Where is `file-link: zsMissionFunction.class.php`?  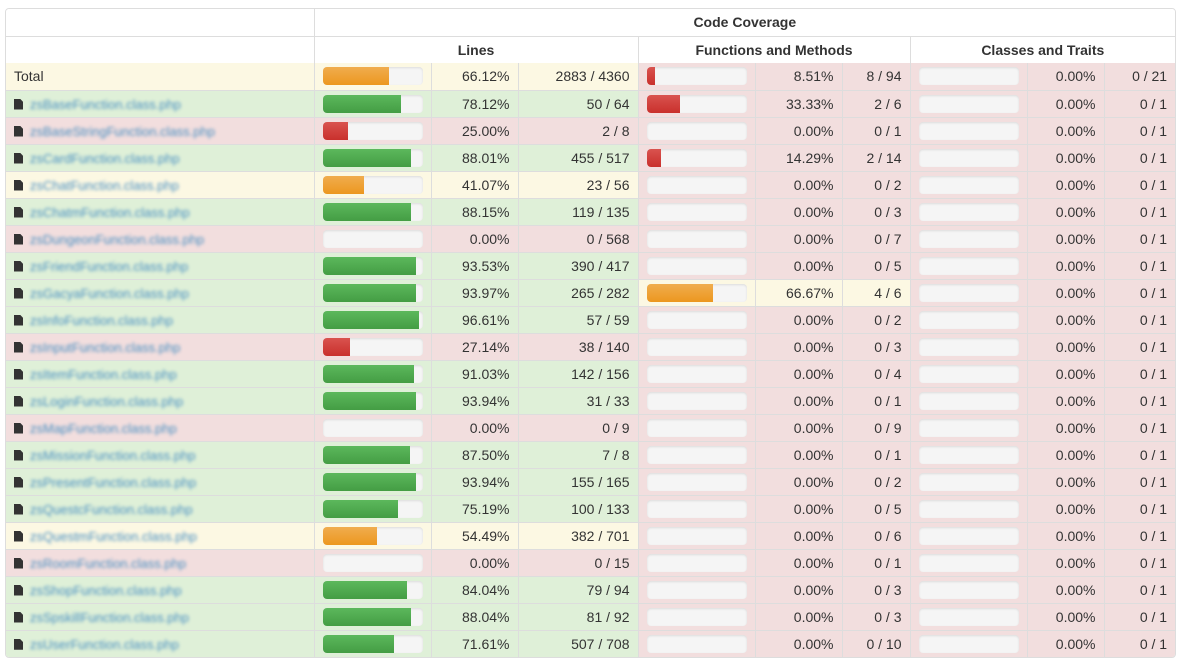
file-link: zsMissionFunction.class.php is located at coordinates (113, 455).